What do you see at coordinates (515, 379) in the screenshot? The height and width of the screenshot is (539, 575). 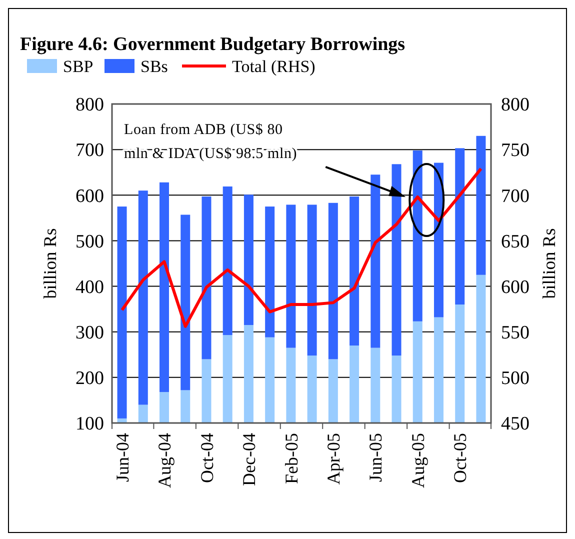 I see `y2-tick-label: 500` at bounding box center [515, 379].